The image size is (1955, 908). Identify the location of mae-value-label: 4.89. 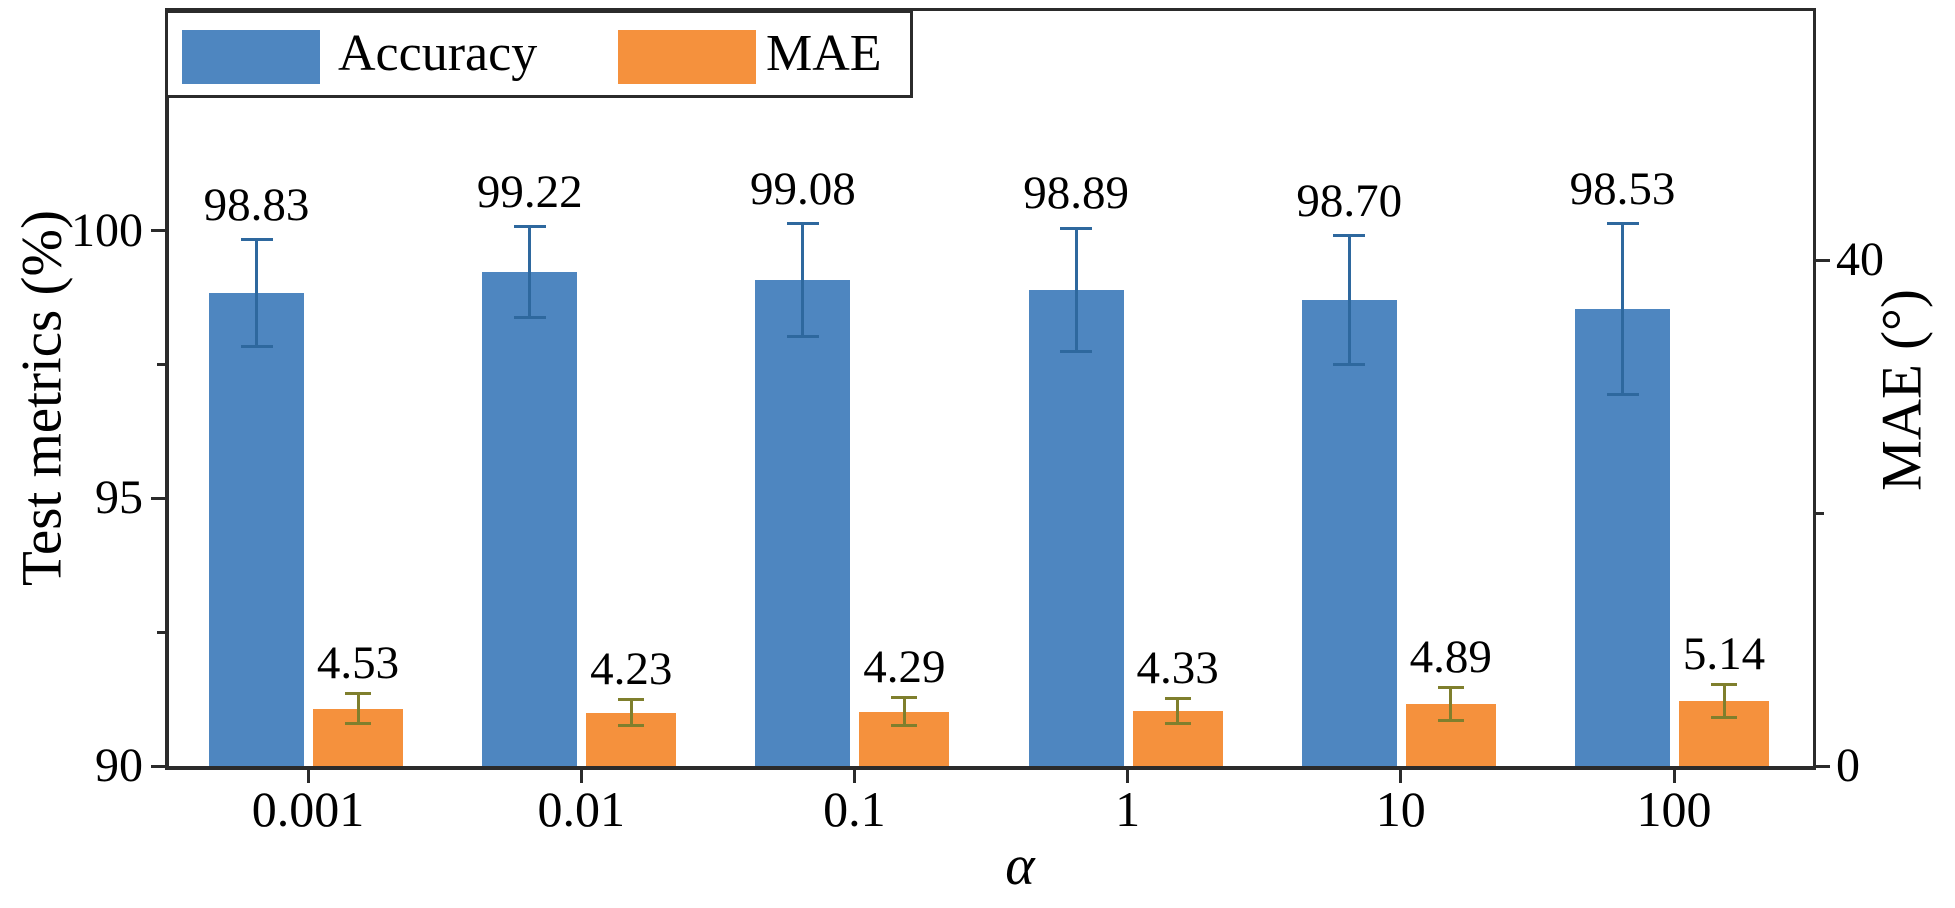
(1450, 656).